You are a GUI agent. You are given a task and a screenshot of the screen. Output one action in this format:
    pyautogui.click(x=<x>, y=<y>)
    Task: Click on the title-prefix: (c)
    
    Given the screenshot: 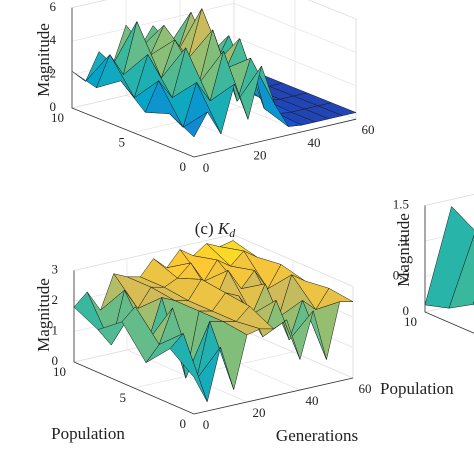 What is the action you would take?
    pyautogui.click(x=204, y=228)
    